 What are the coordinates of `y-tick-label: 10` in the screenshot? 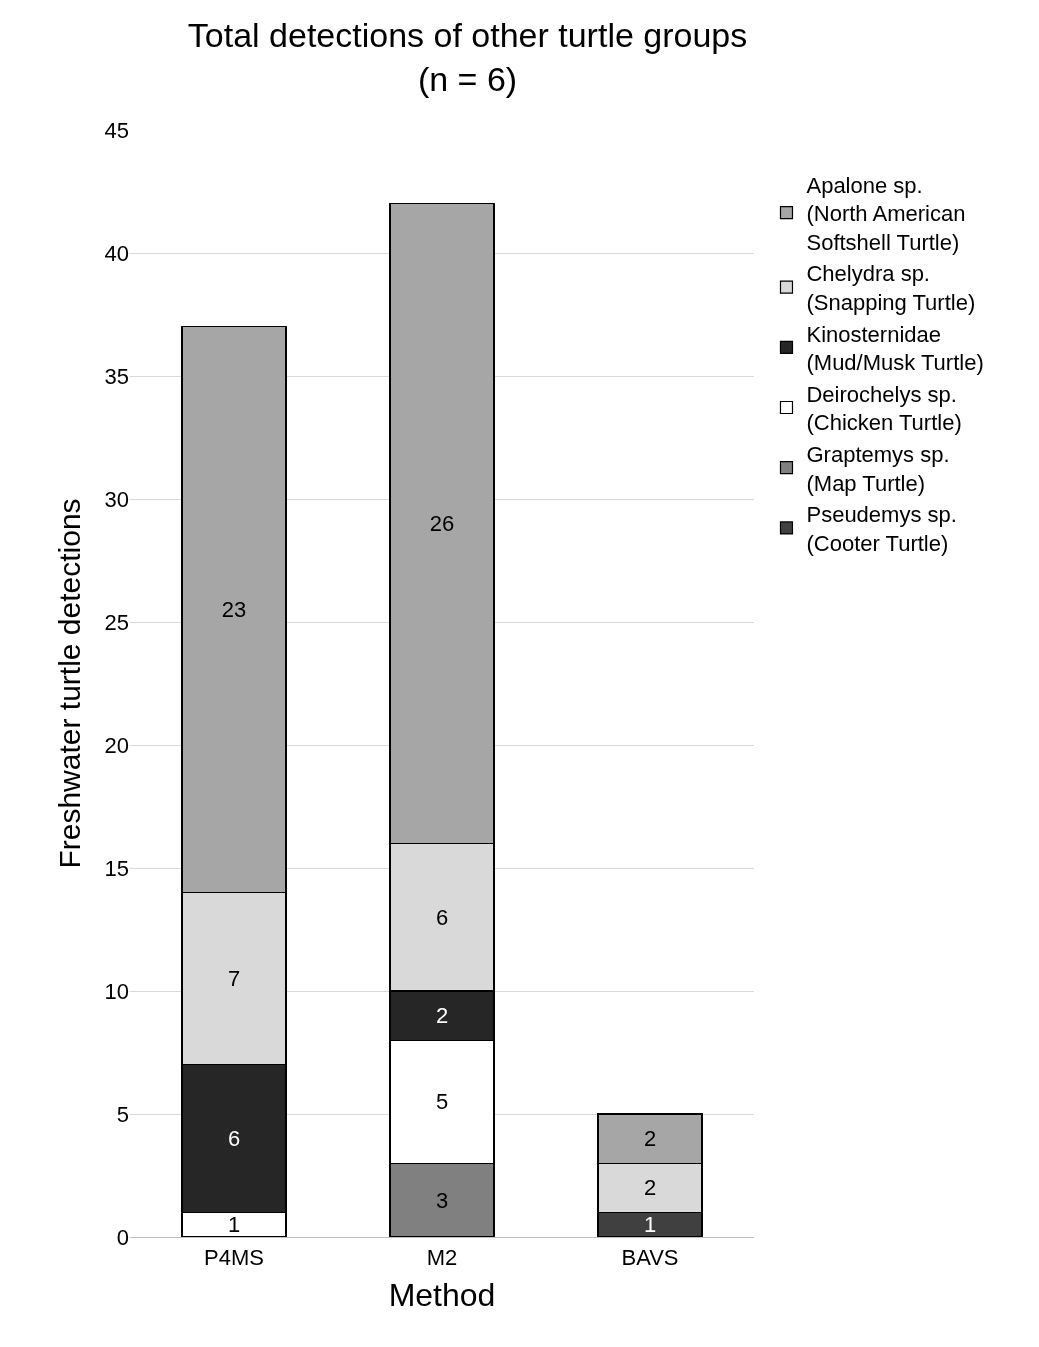 It's located at (116, 991).